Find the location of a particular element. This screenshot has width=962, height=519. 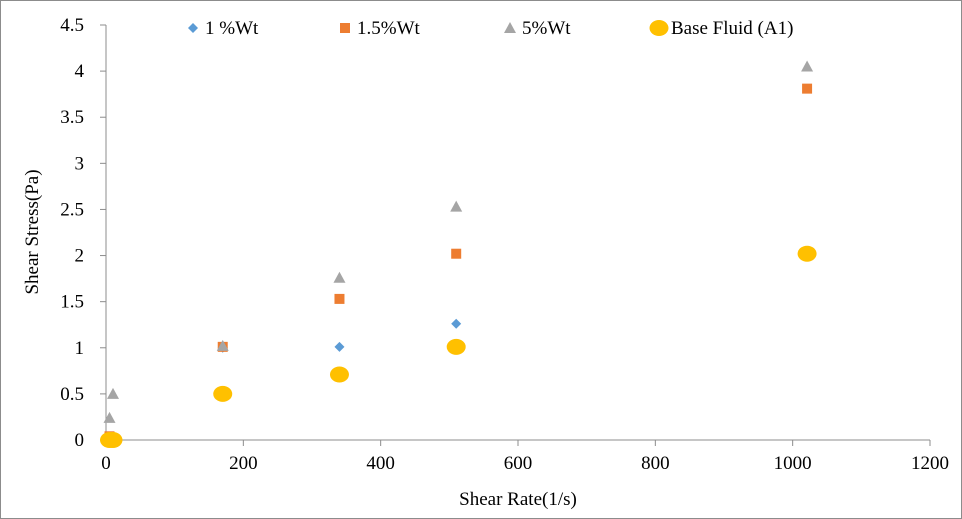

x-tick-label: 200 is located at coordinates (243, 463).